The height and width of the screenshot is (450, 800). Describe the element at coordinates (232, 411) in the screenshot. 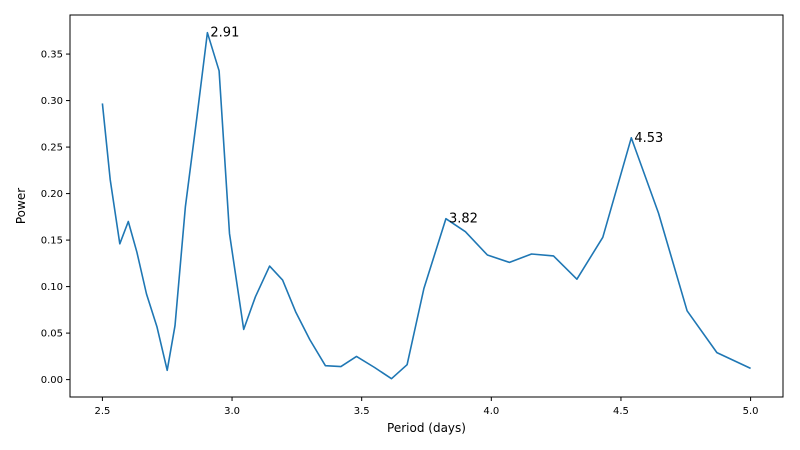

I see `x-tick-label: 3.0` at that location.